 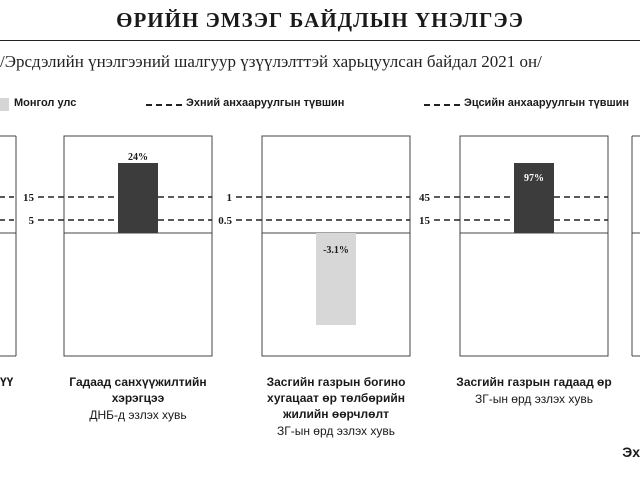 I want to click on panel-2-threshold-label-2: 0.5, so click(x=225, y=221).